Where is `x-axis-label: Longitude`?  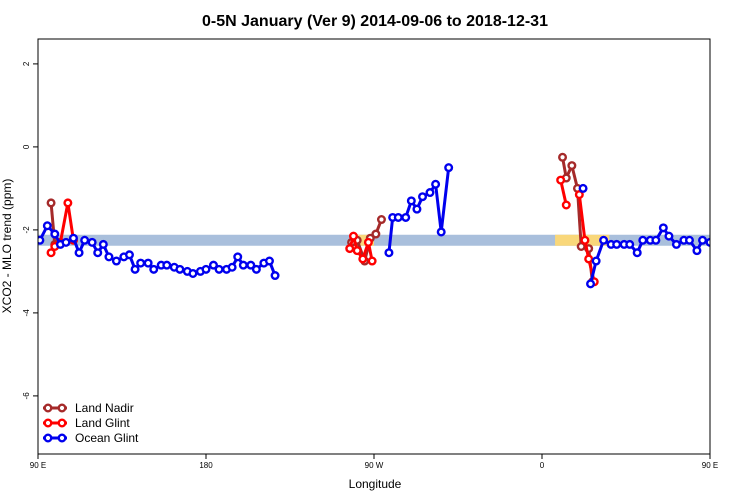
x-axis-label: Longitude is located at coordinates (375, 484).